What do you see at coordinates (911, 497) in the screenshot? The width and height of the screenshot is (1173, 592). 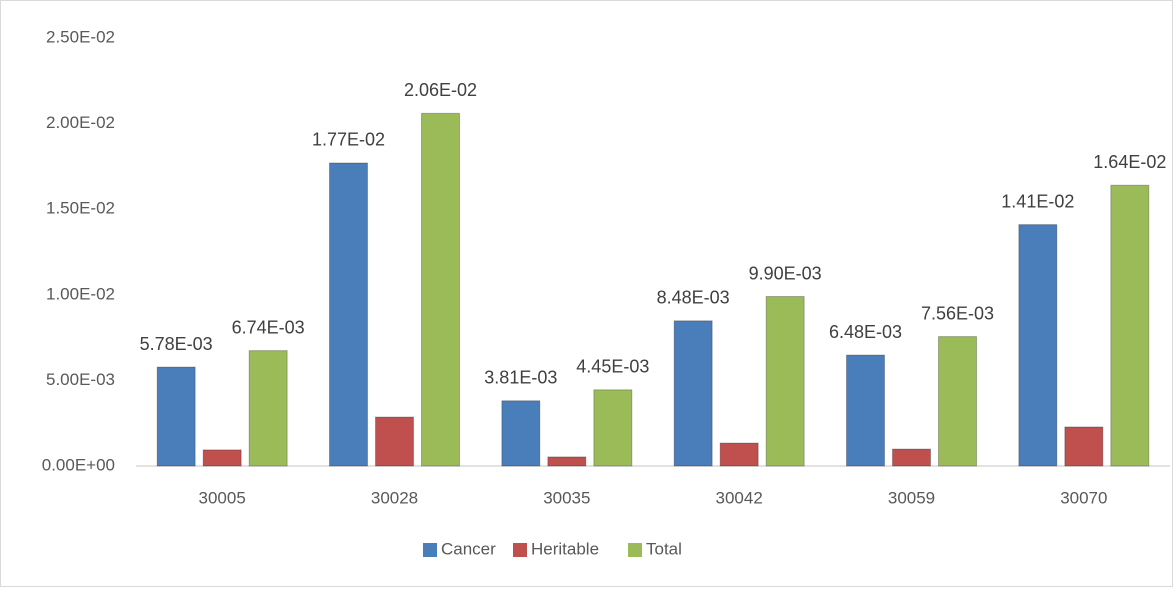 I see `x-tick-label: 30059` at bounding box center [911, 497].